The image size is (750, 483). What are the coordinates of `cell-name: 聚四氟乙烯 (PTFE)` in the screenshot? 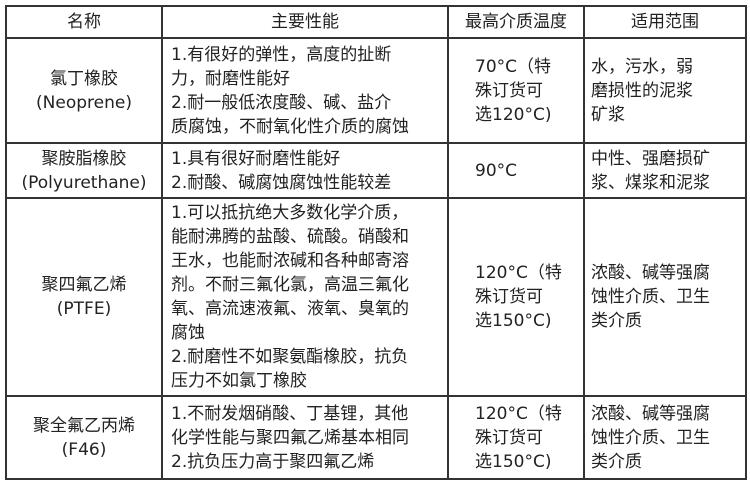 It's located at (84, 297).